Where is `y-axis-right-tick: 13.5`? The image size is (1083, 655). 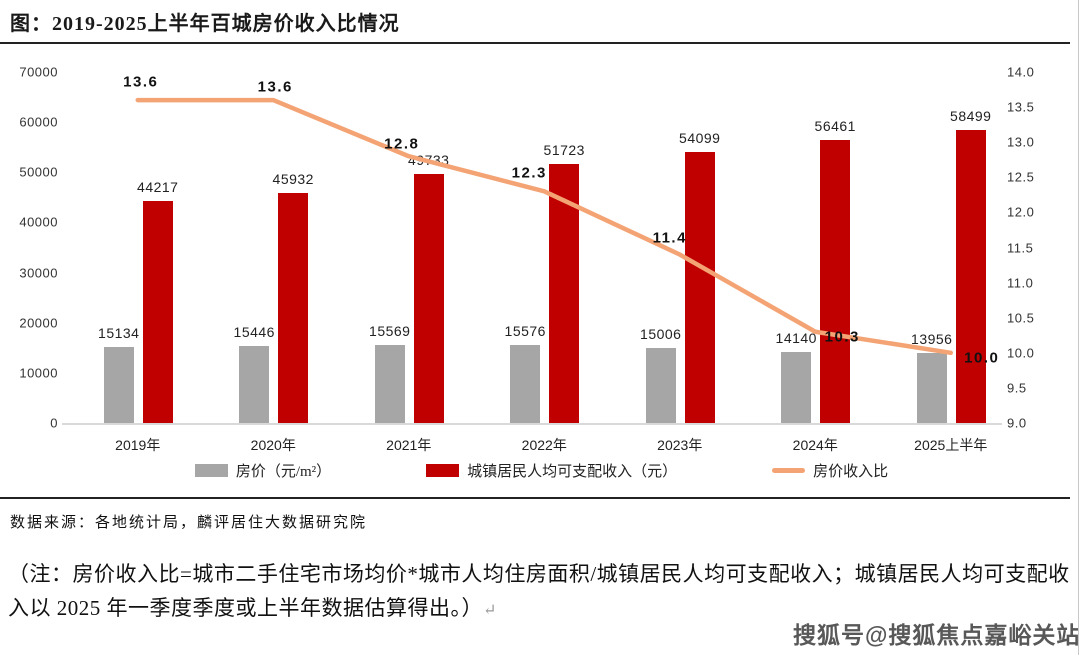
y-axis-right-tick: 13.5 is located at coordinates (1021, 107).